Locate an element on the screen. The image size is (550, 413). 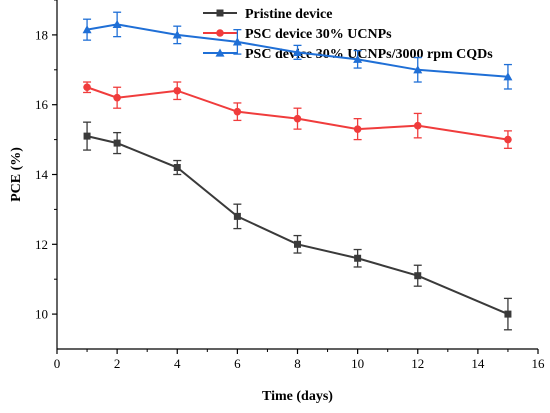
x-tick-label: 2 is located at coordinates (117, 363).